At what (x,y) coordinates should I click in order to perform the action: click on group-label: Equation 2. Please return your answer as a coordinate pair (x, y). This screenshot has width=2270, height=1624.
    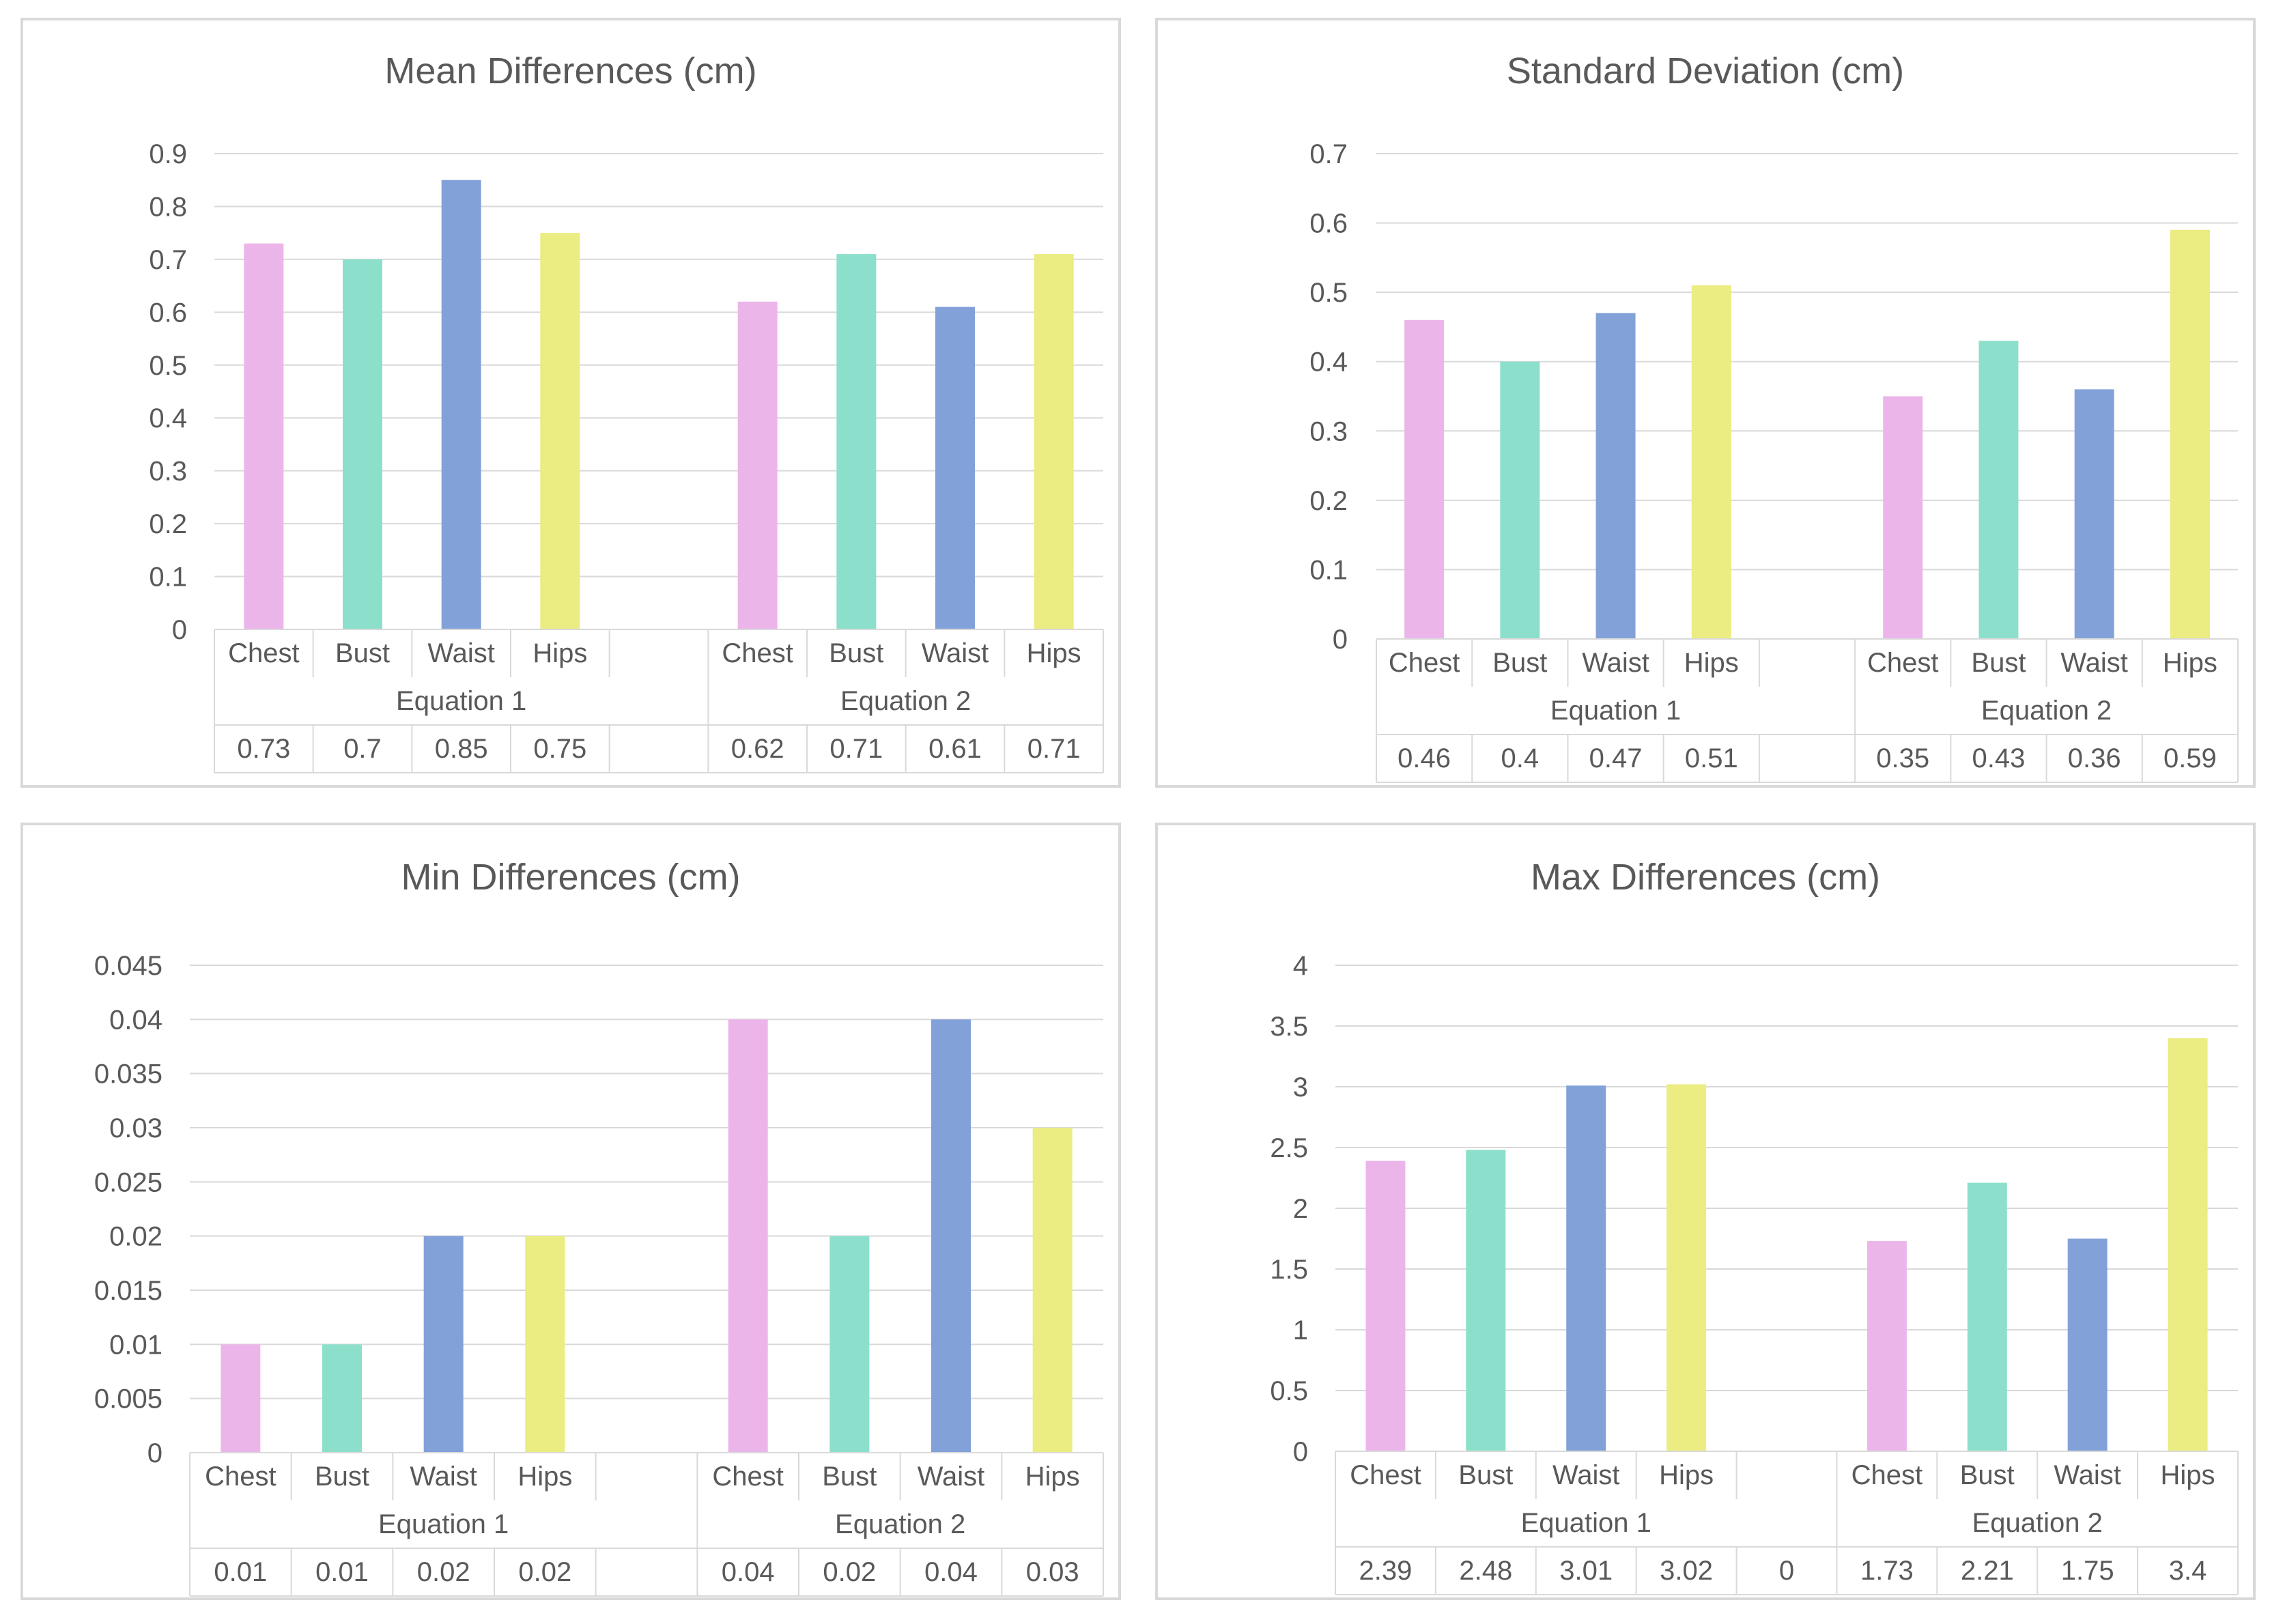
    Looking at the image, I should click on (900, 1524).